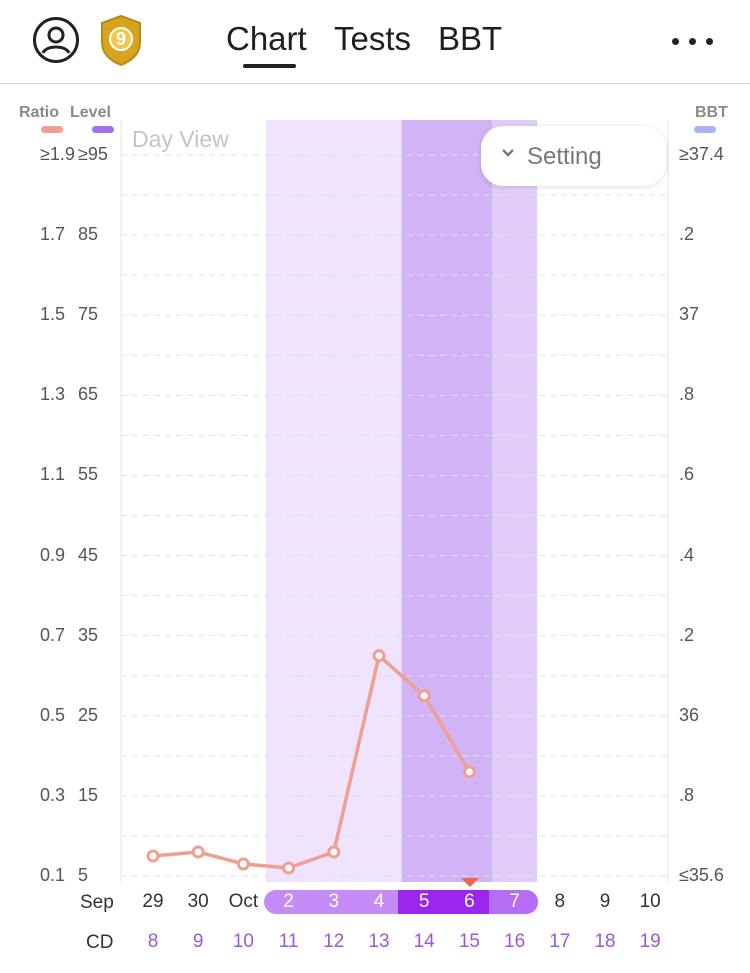  I want to click on month-label: Sep, so click(97, 902).